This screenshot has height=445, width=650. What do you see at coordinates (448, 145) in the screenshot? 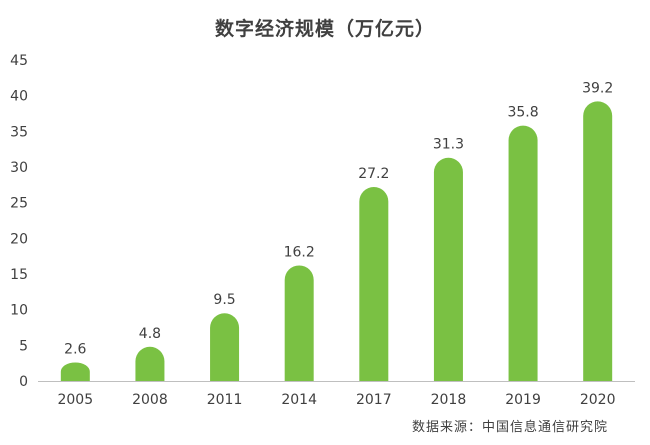
I see `data-label: 31.3` at bounding box center [448, 145].